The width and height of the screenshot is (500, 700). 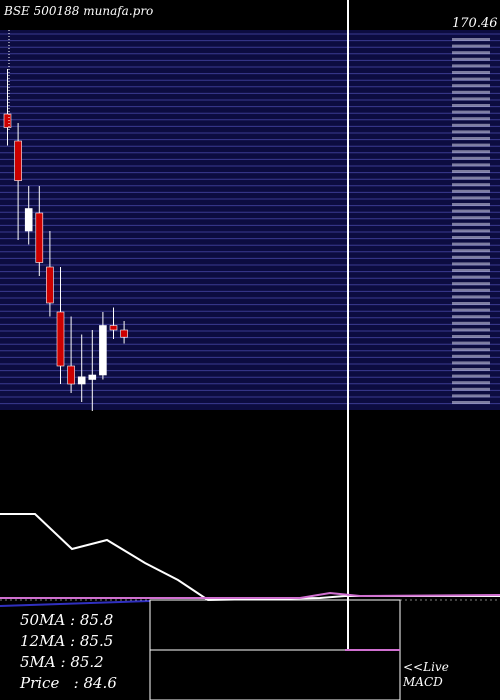 I want to click on macd-title: MACD, so click(x=423, y=682).